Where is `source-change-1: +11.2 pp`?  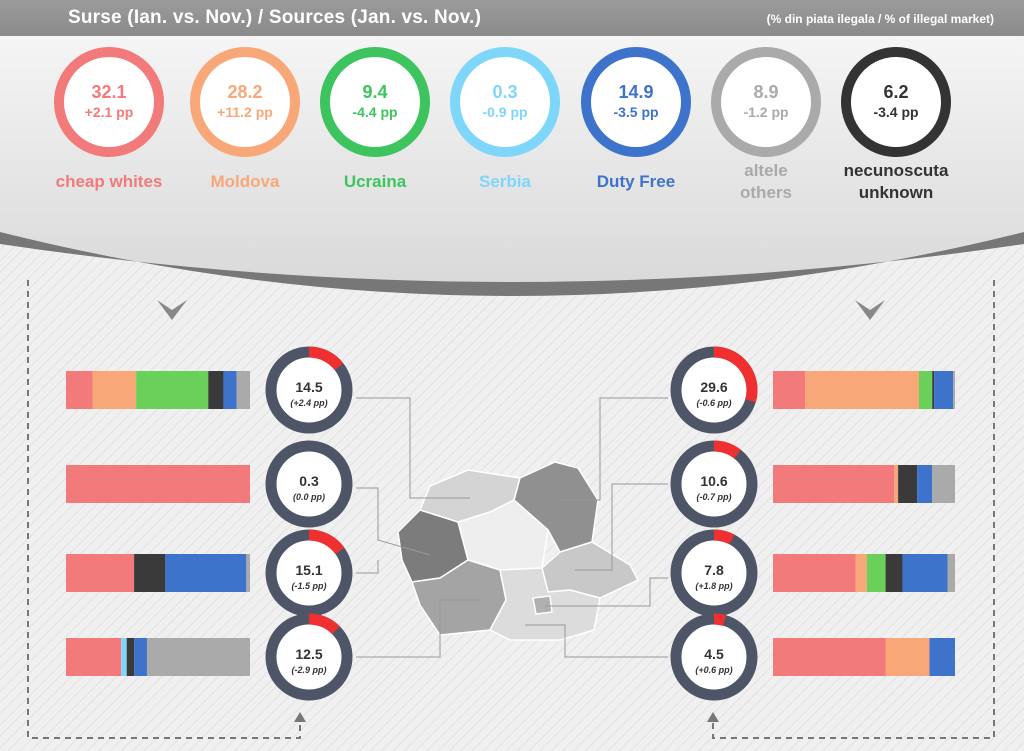
source-change-1: +11.2 pp is located at coordinates (245, 112).